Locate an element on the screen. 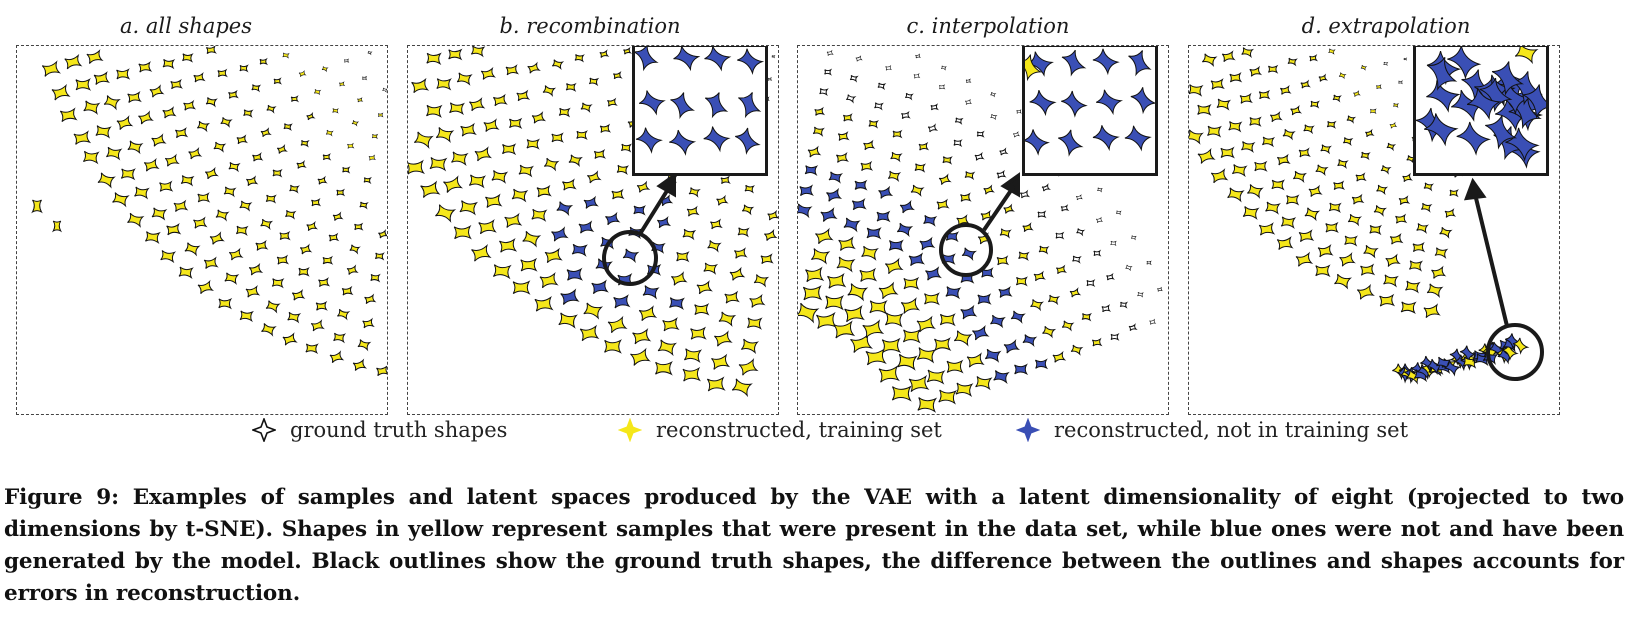 This screenshot has width=1629, height=629. panel-title-c: c. interpolation is located at coordinates (988, 26).